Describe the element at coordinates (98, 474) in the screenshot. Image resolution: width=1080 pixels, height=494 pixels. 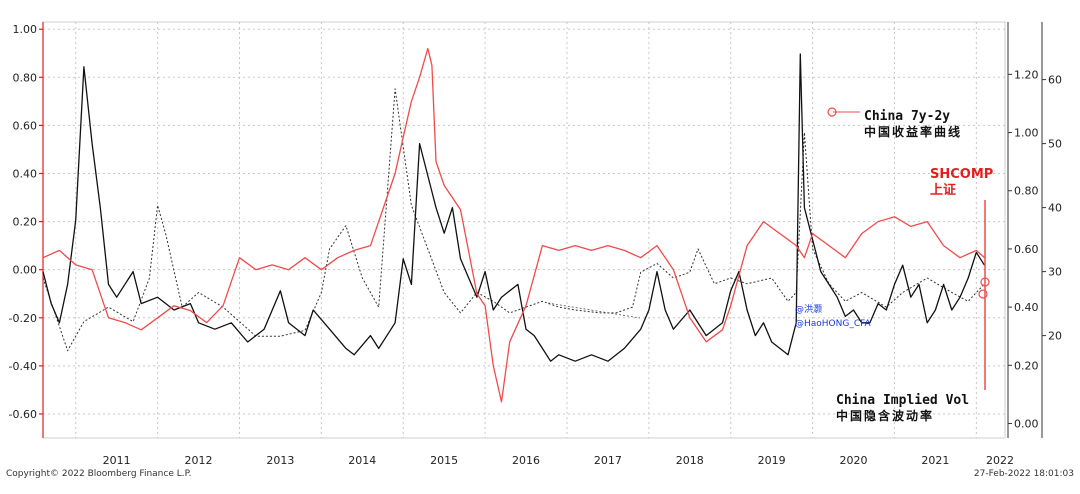
I see `copyright: Copyright© 2022 Bloomberg Finance L.P.` at that location.